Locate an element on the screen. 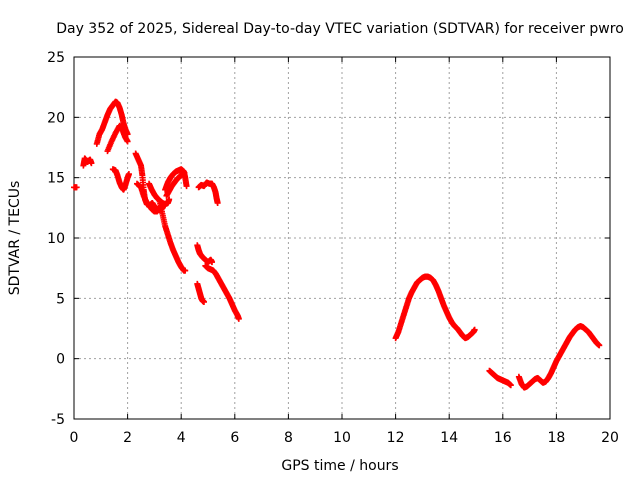 Image resolution: width=640 pixels, height=480 pixels. x-tick-label: 18 is located at coordinates (556, 438).